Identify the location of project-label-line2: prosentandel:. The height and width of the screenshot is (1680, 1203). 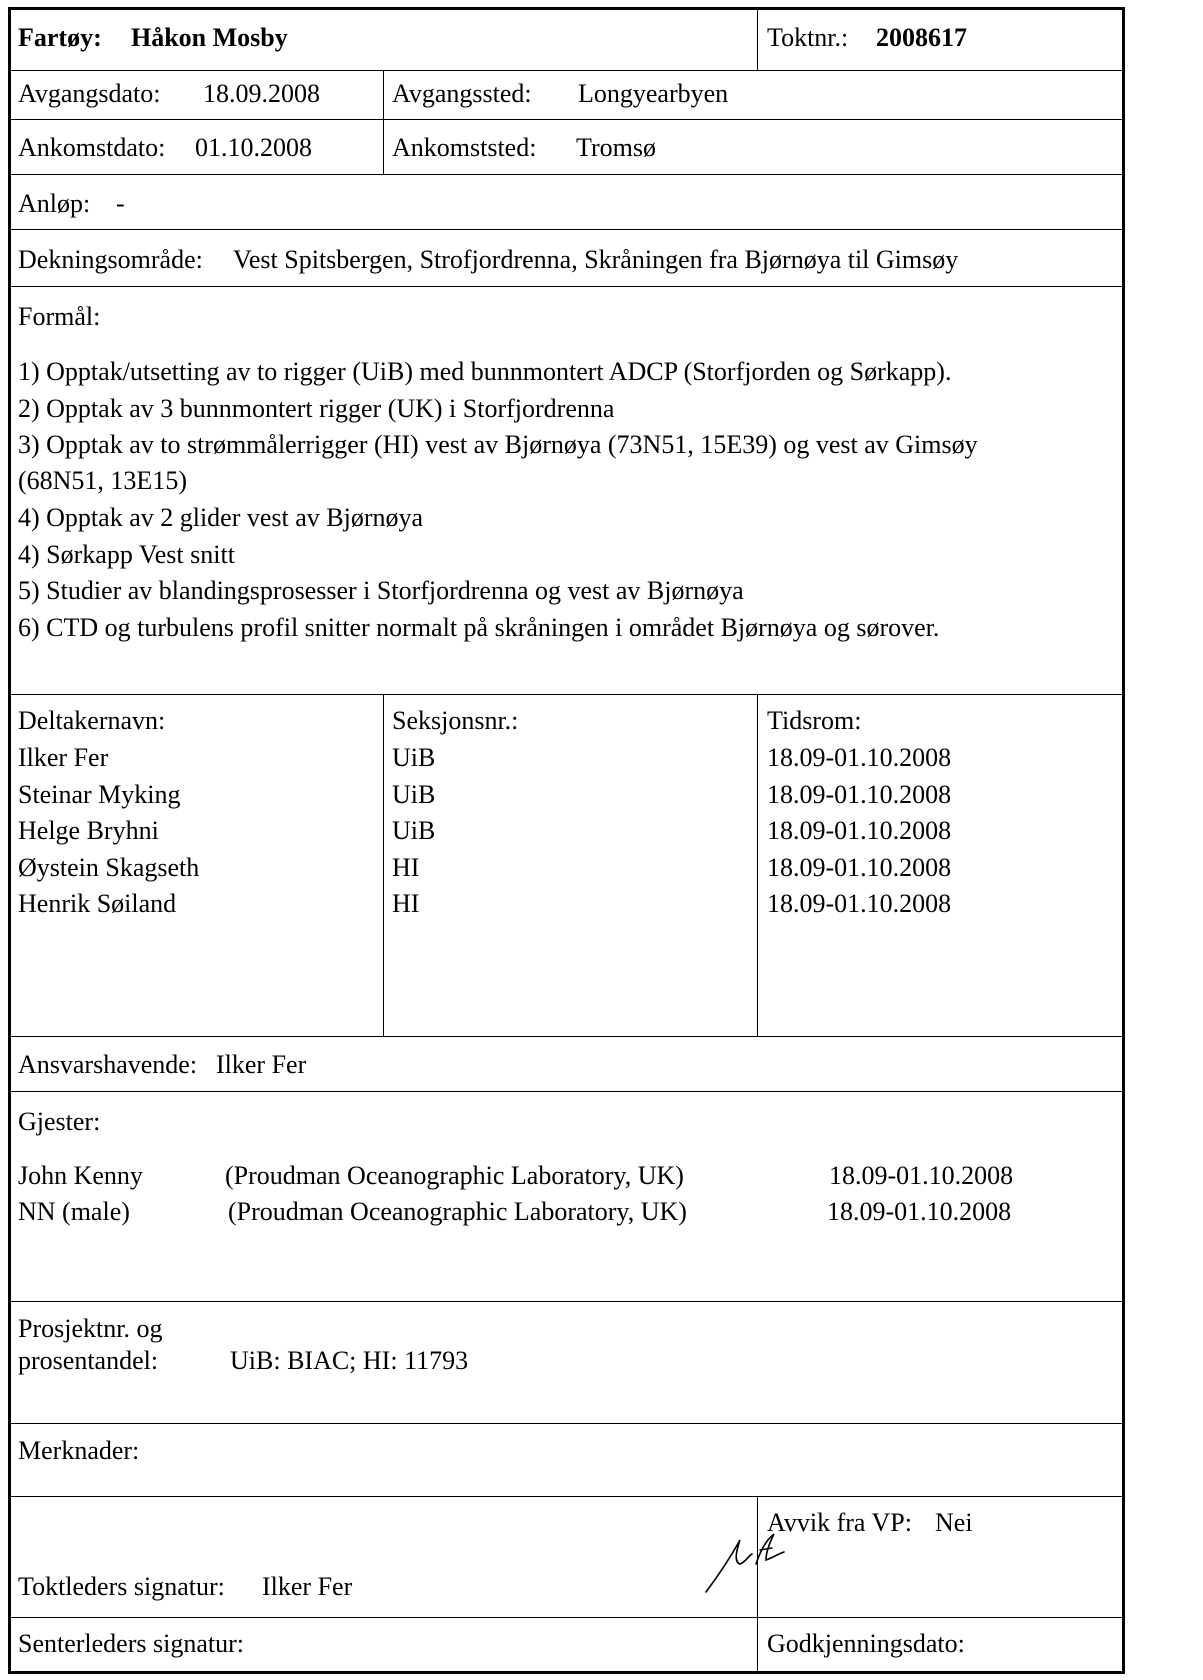
(88, 1360).